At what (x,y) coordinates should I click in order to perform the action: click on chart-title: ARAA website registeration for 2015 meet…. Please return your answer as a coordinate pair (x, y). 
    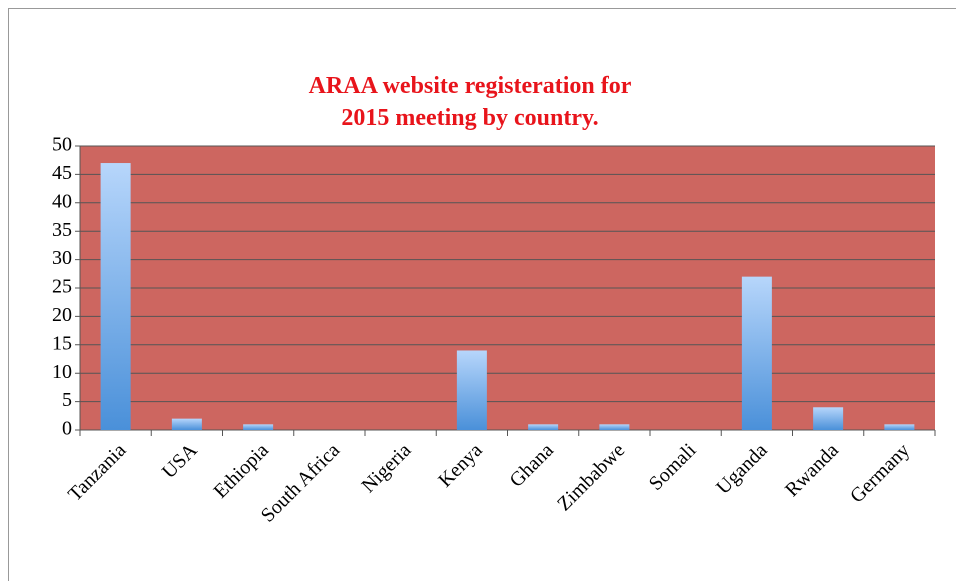
    Looking at the image, I should click on (470, 102).